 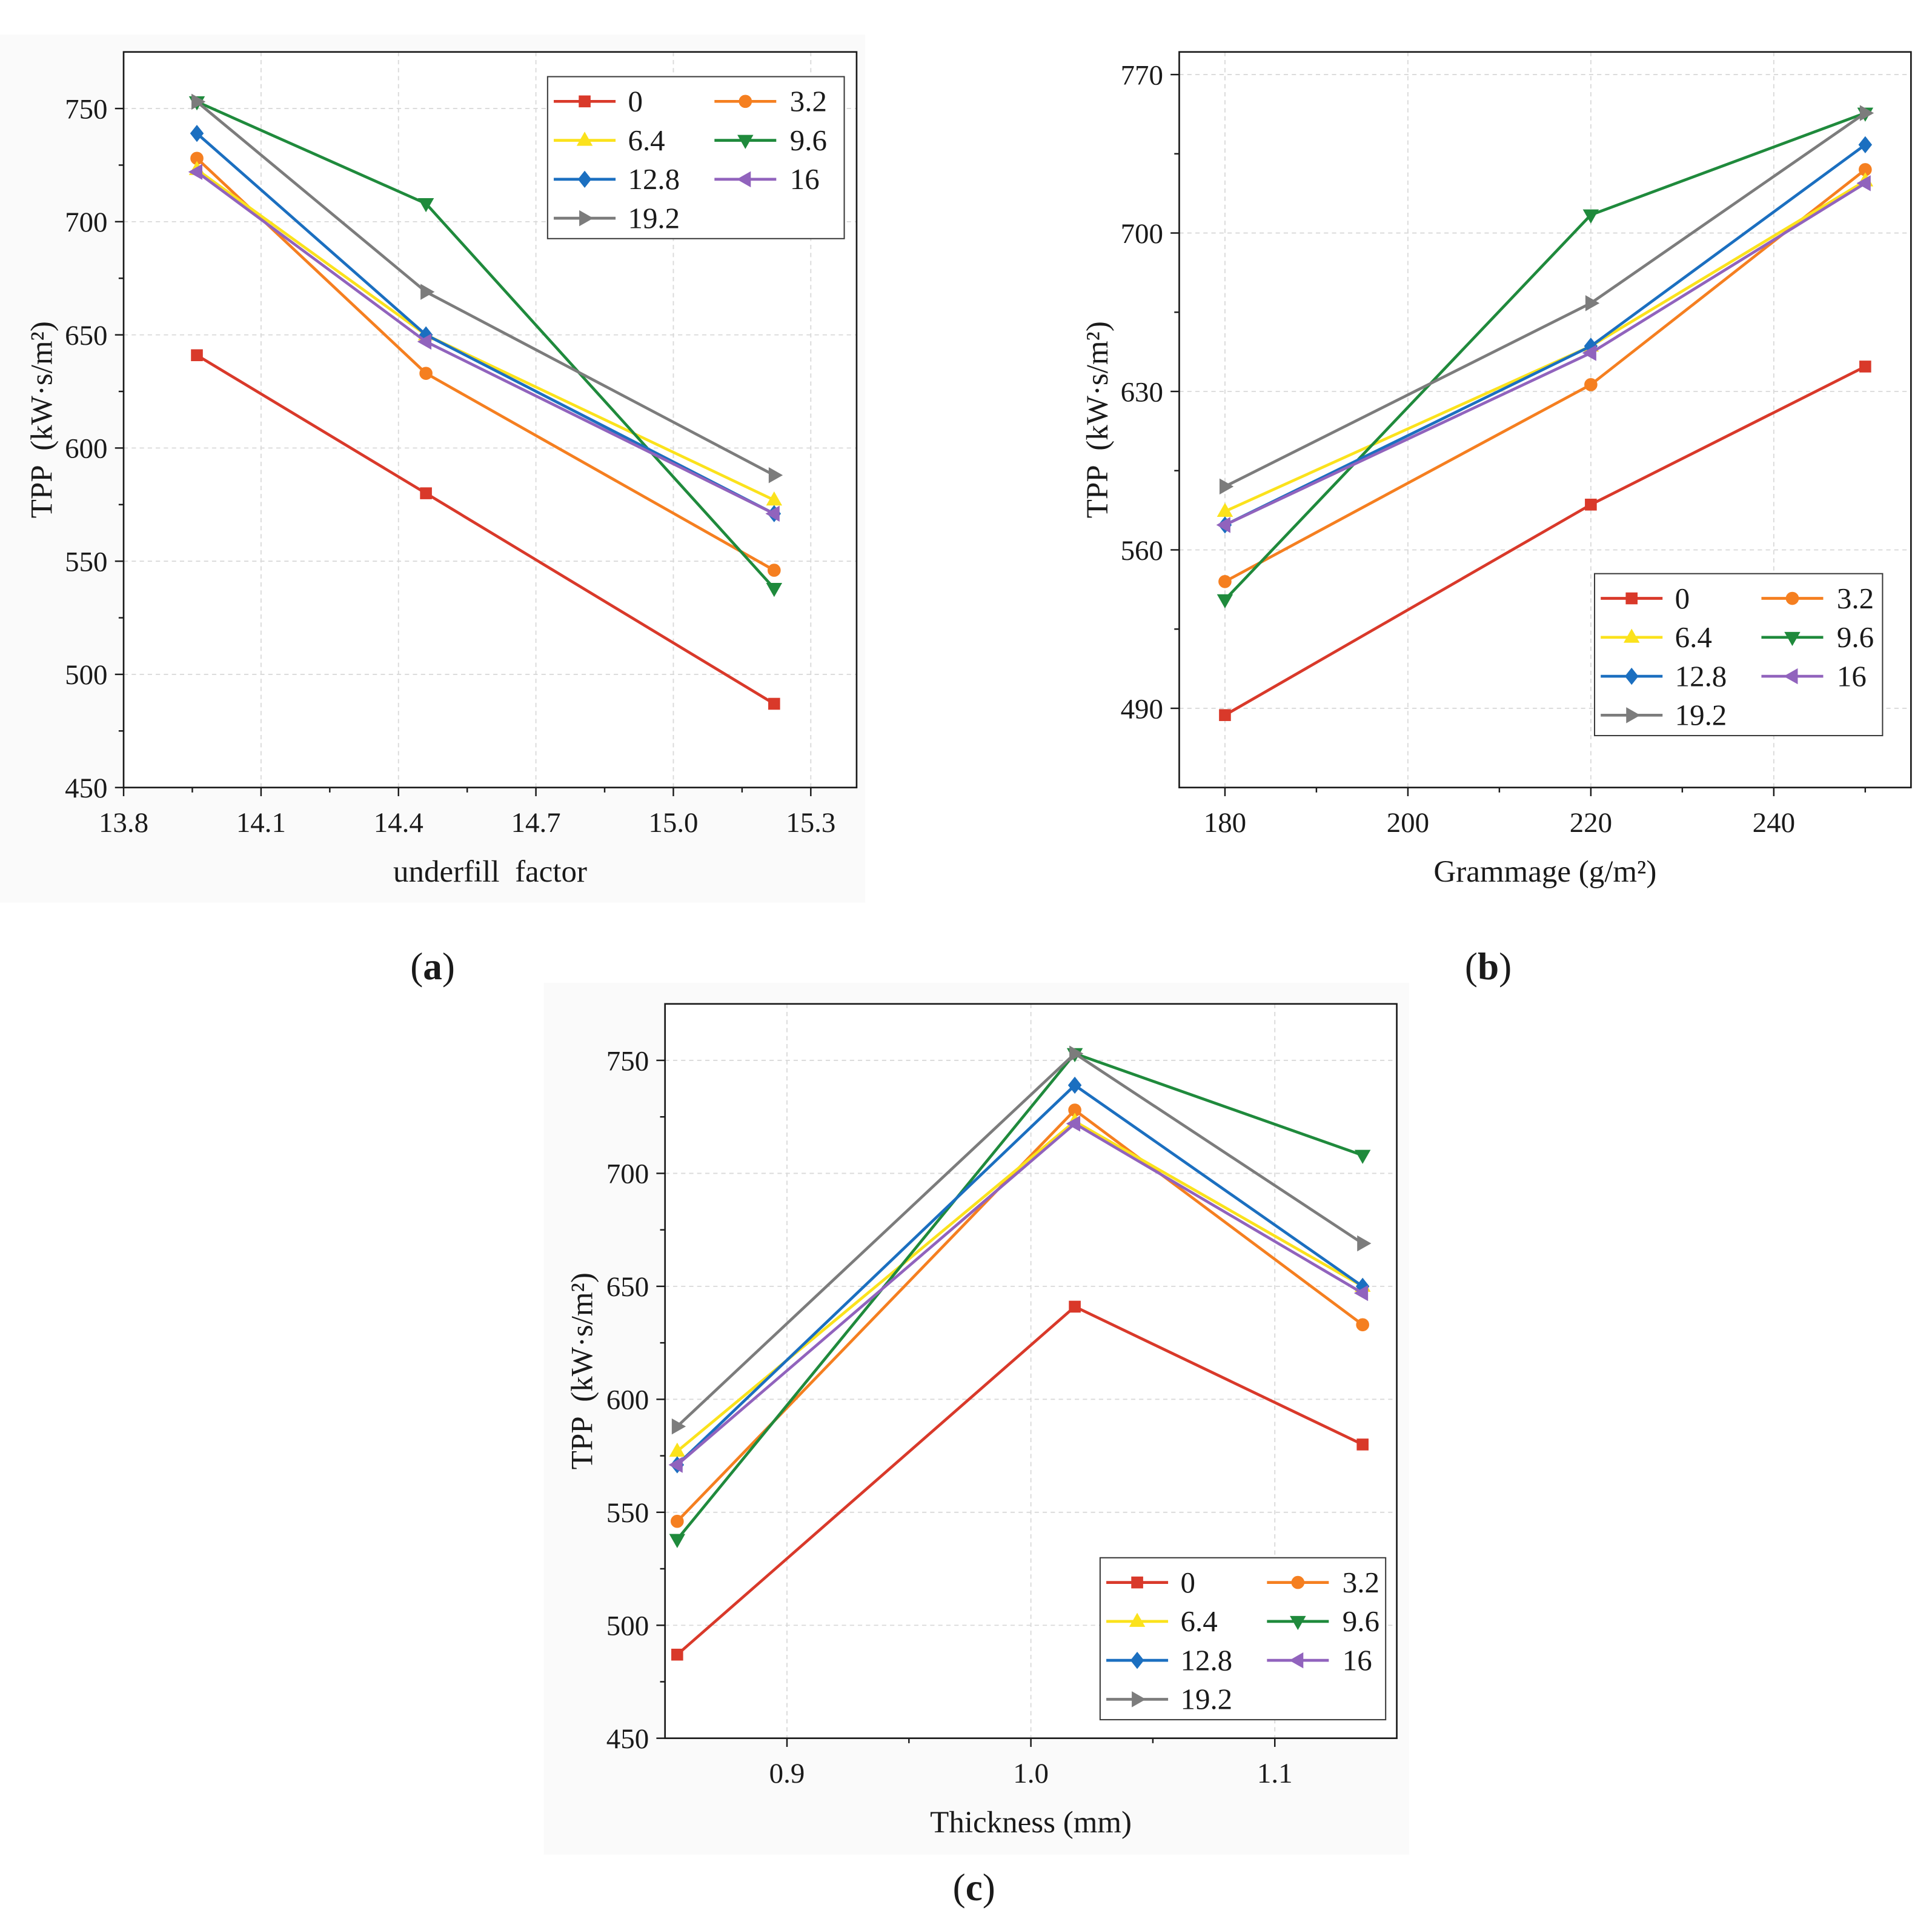 I want to click on y-tick-label: 700, so click(x=1142, y=234).